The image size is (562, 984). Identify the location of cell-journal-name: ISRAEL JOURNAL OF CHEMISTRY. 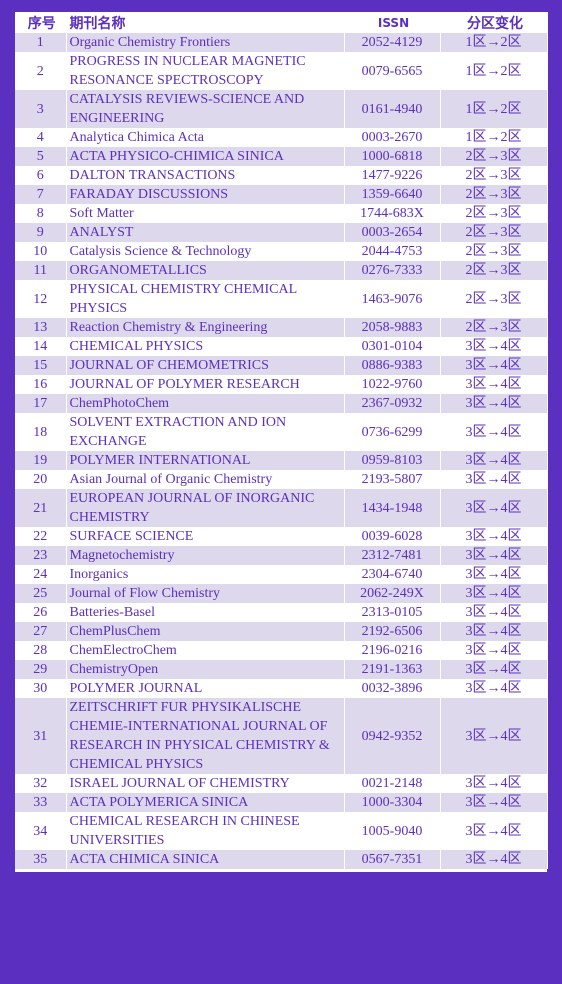
(205, 783).